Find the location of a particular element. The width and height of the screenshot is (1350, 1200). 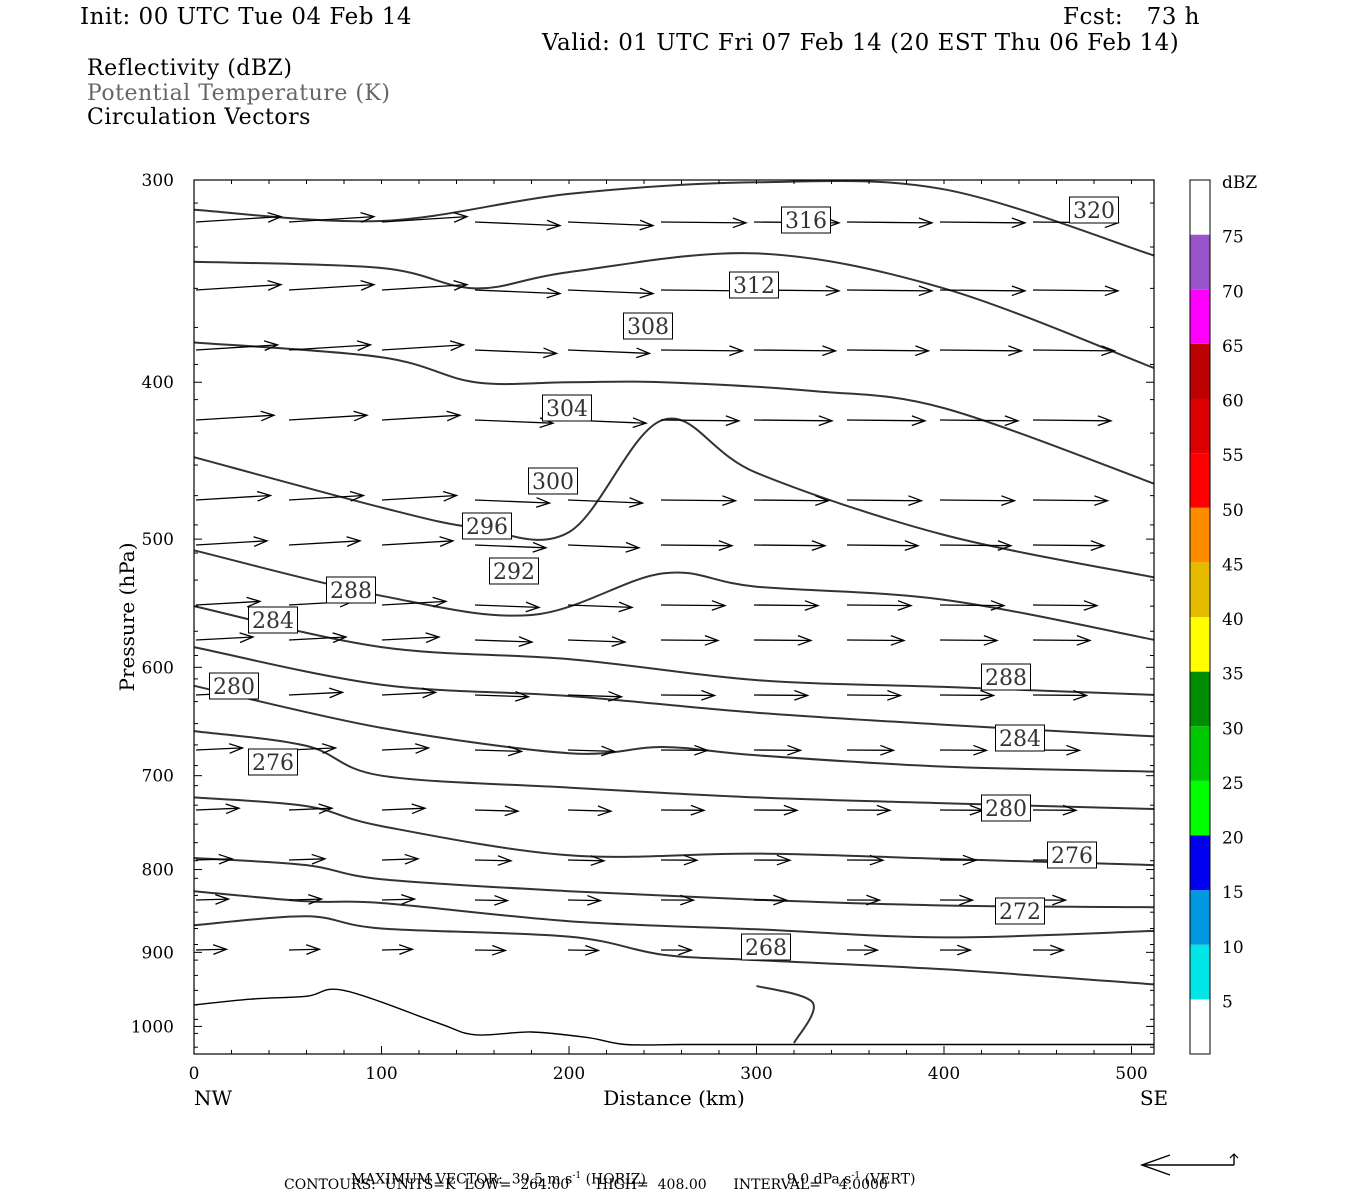

field-reflectivity: Reflectivity (dBZ) is located at coordinates (190, 68).